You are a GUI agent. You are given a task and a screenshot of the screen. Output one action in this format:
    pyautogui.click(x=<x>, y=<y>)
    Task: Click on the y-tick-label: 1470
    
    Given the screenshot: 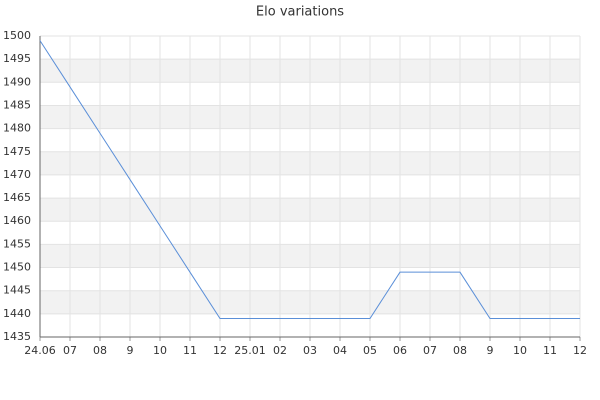 What is the action you would take?
    pyautogui.click(x=17, y=174)
    